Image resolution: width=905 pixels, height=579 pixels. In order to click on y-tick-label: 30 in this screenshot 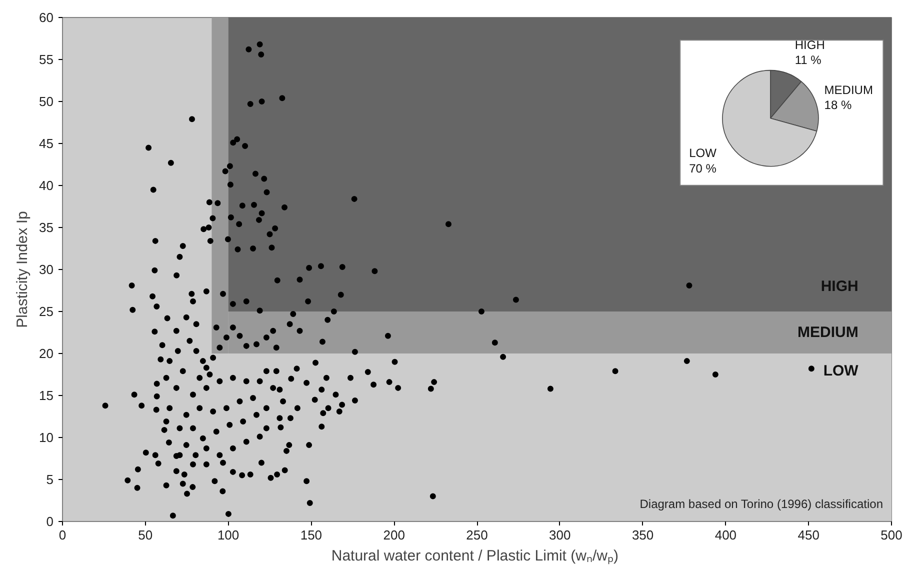, I will do `click(46, 269)`.